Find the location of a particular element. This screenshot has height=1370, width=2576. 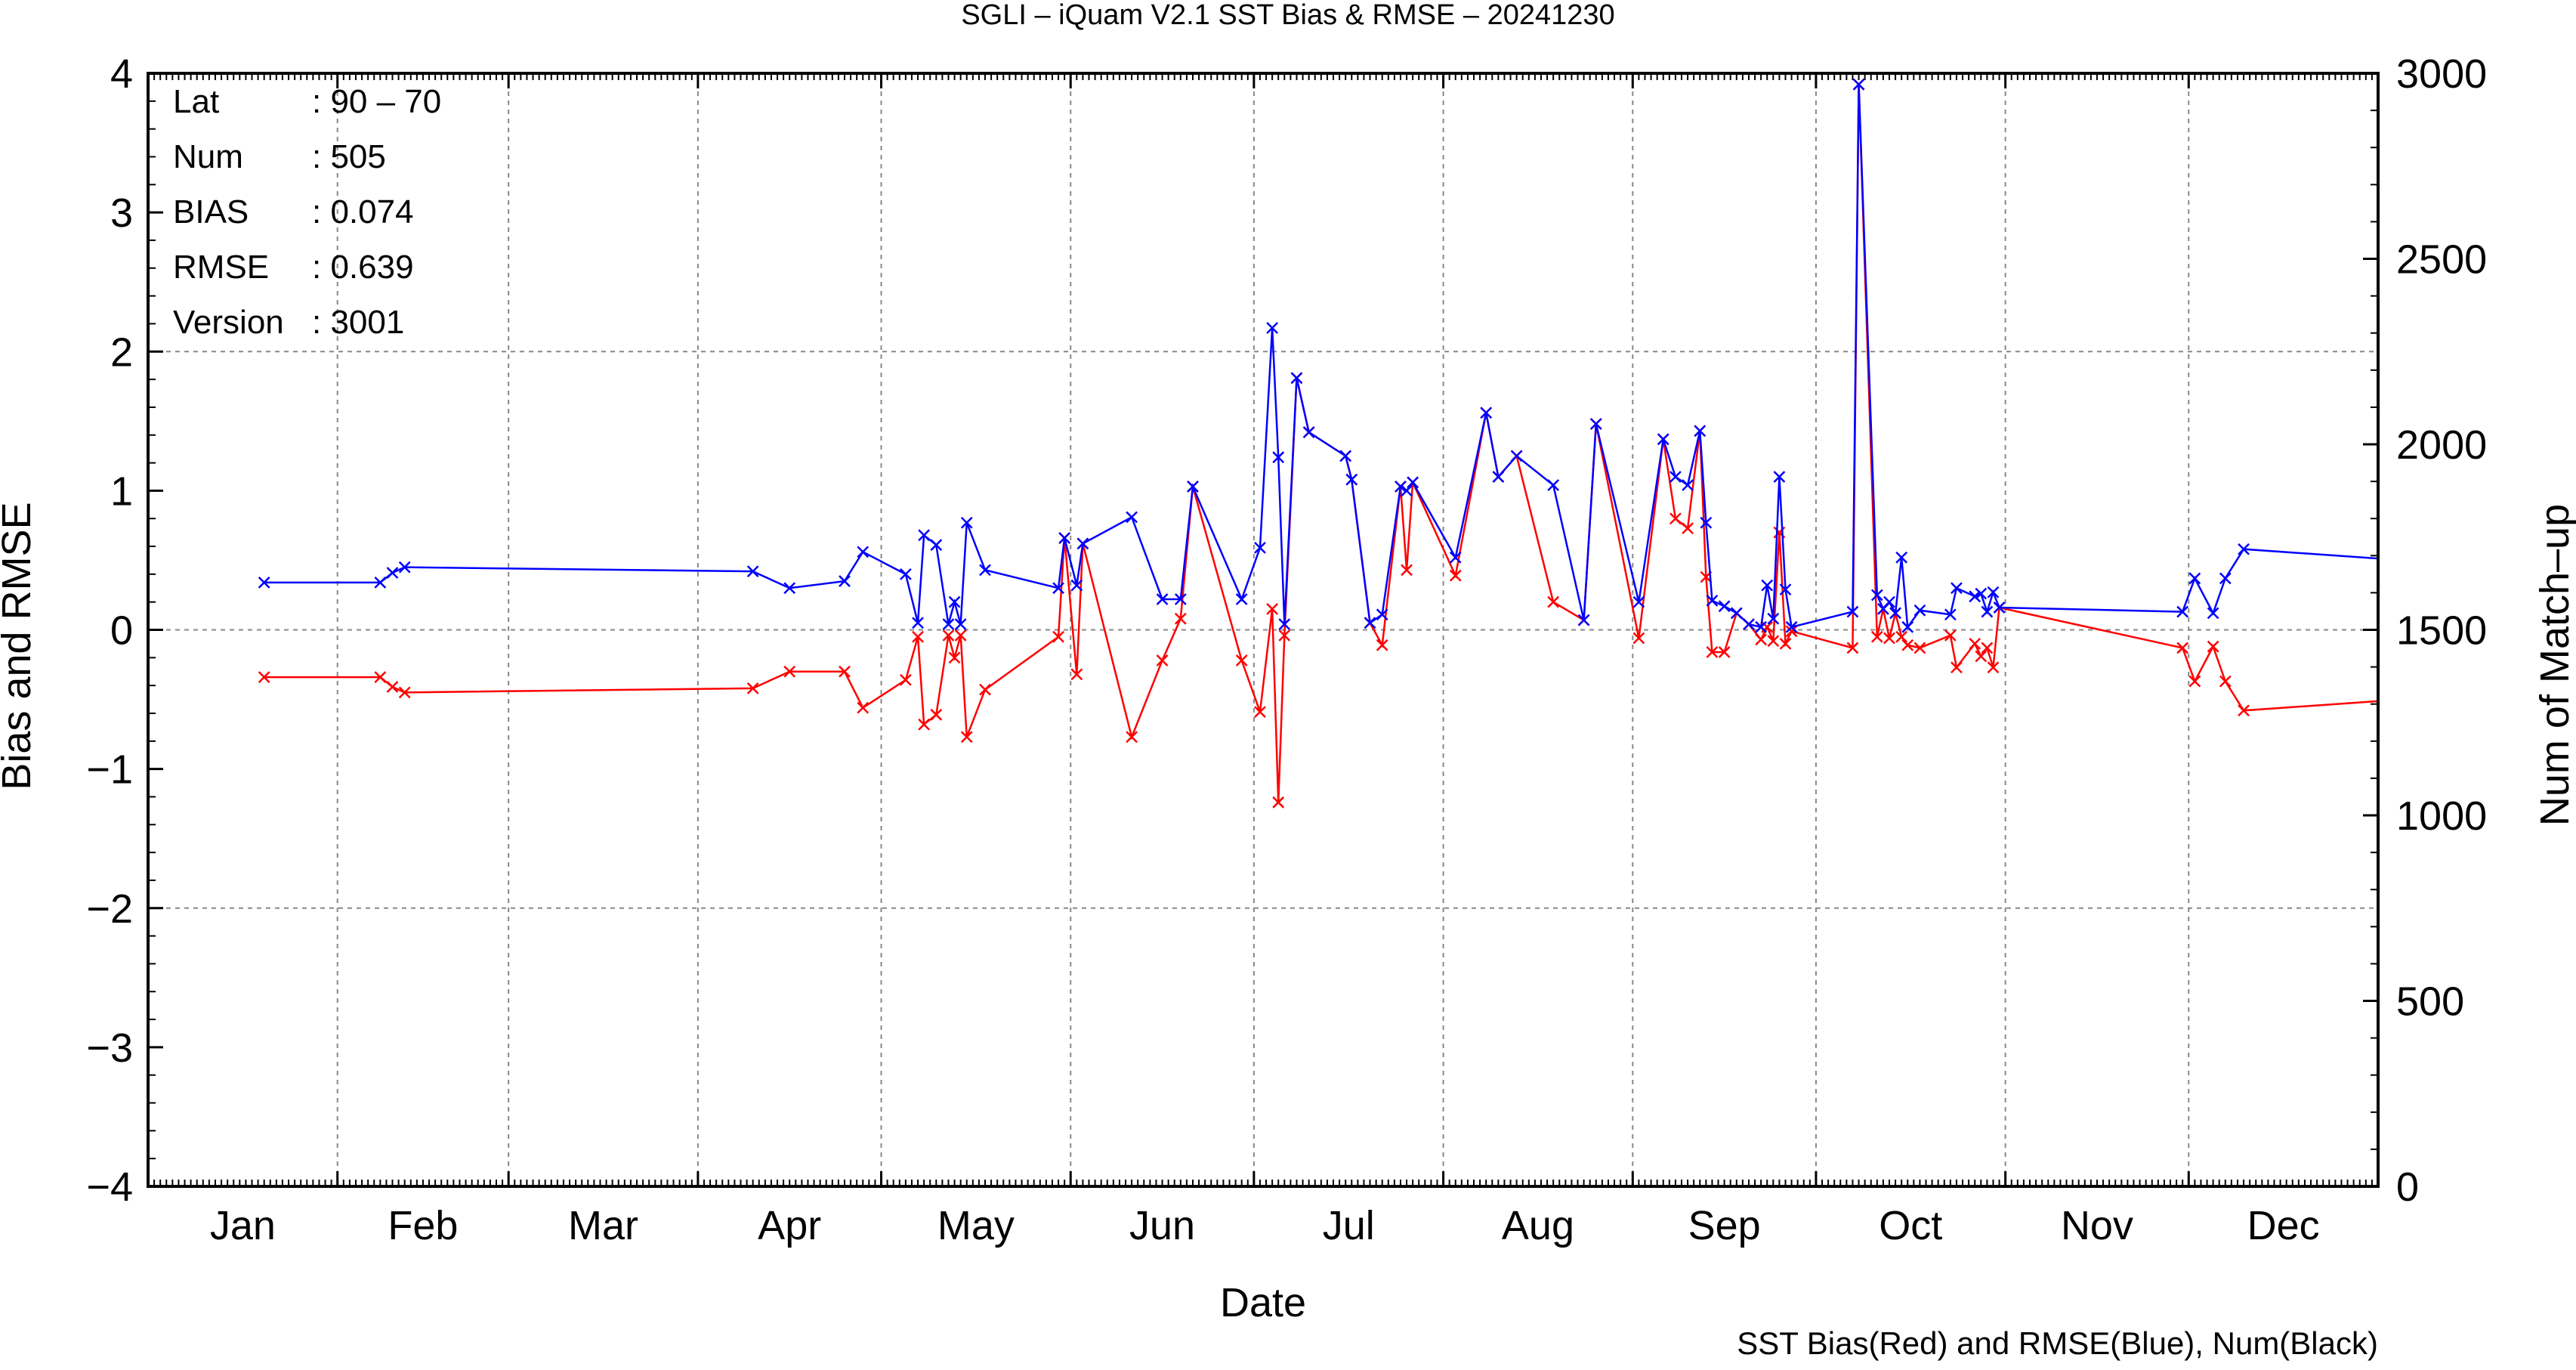

x-tick-label: Nov is located at coordinates (2097, 1225).